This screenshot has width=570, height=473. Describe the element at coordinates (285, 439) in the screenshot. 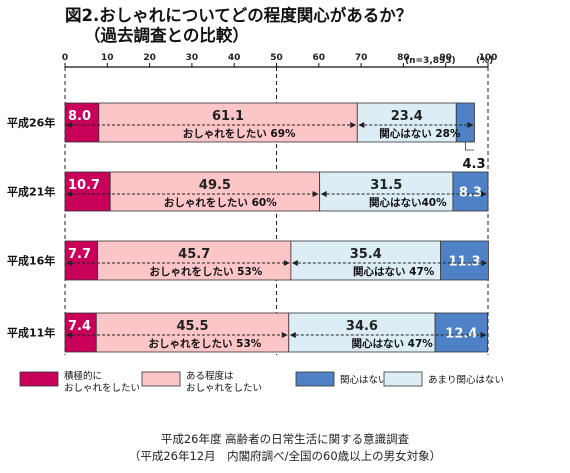

I see `source-line1: 平成26年度 高齢者の日常生活に関する意識調査` at that location.